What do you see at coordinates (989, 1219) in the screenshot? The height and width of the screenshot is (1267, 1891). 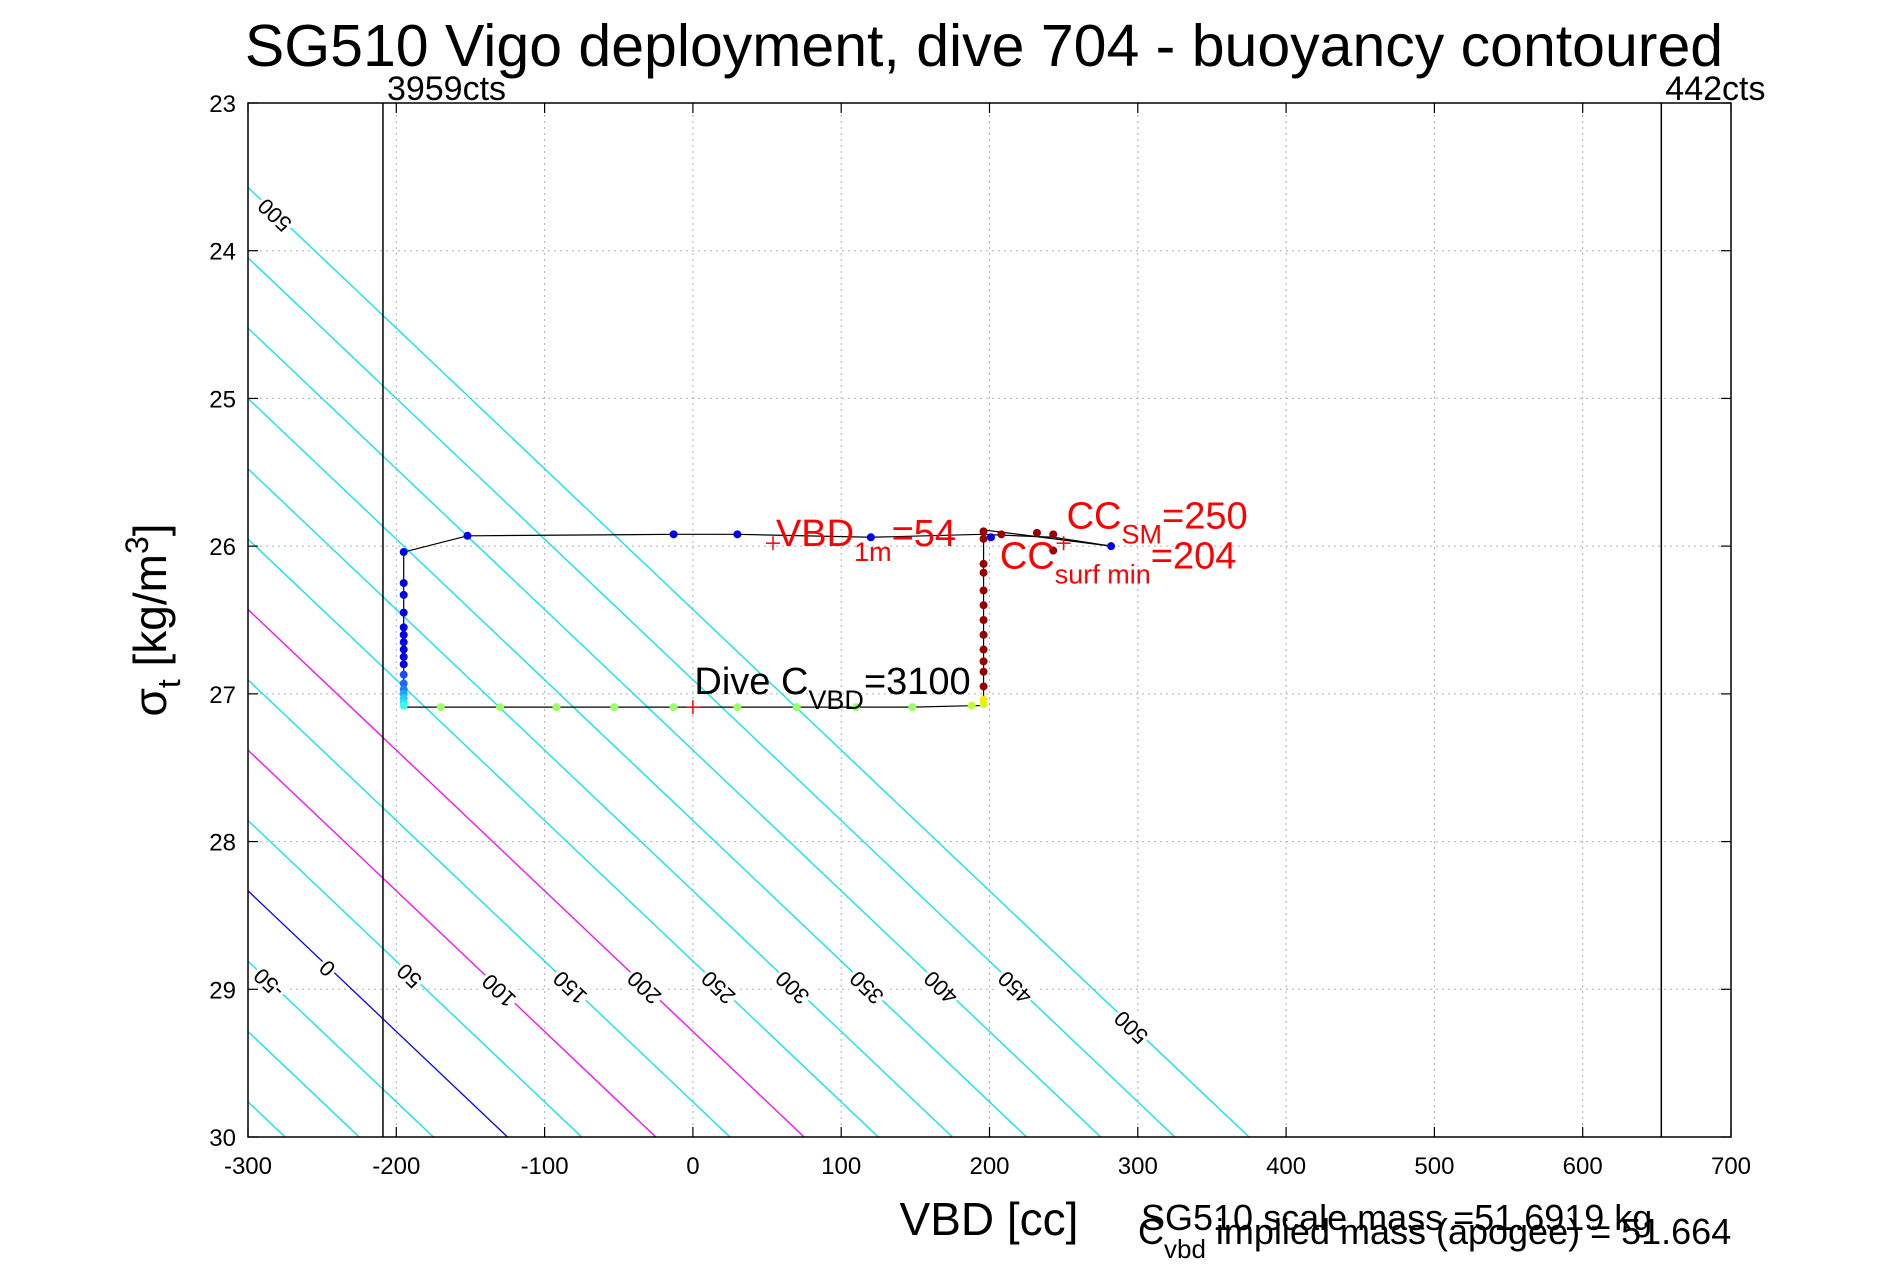 I see `x-axis-label: VBD [cc]` at bounding box center [989, 1219].